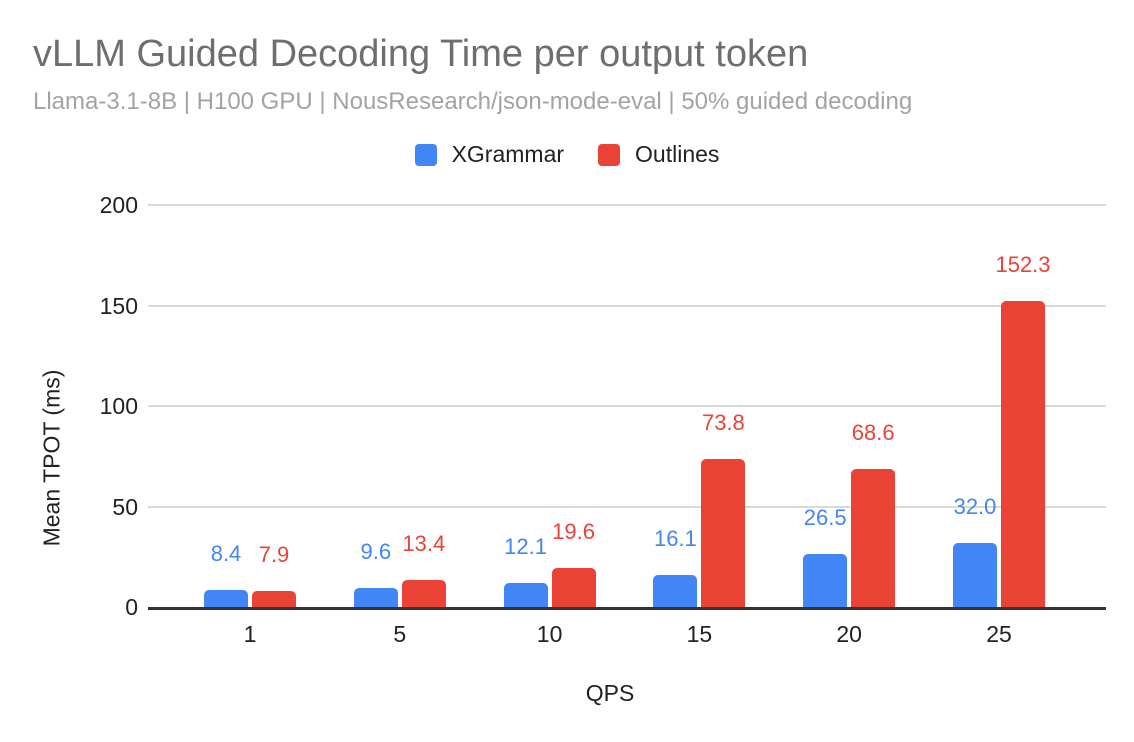  What do you see at coordinates (825, 517) in the screenshot?
I see `bar-value-label-xgrammar: 26.5` at bounding box center [825, 517].